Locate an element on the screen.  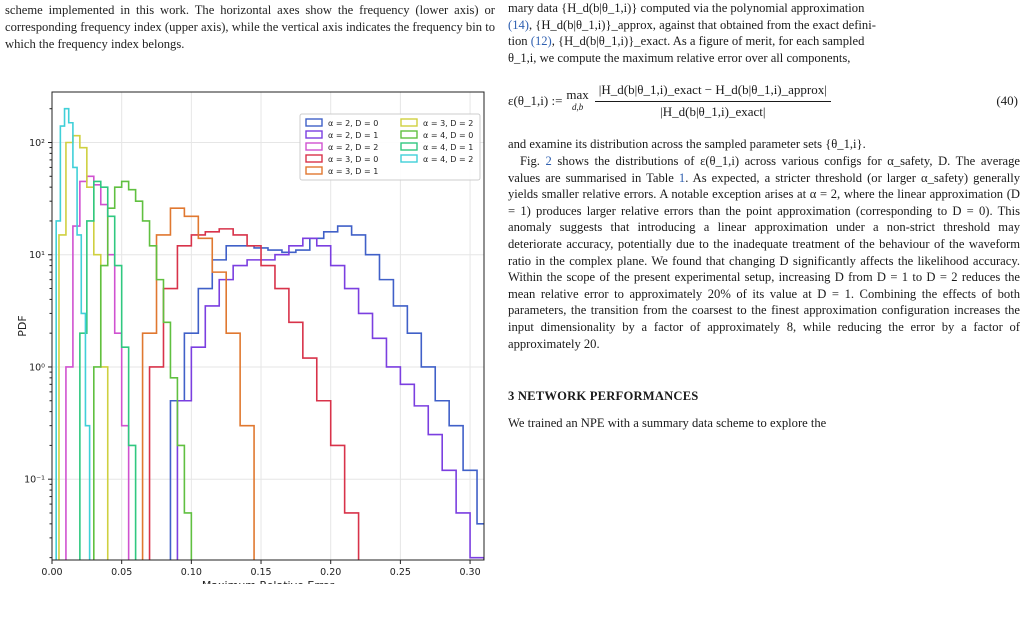
max-operator: max d,b is located at coordinates (577, 100).